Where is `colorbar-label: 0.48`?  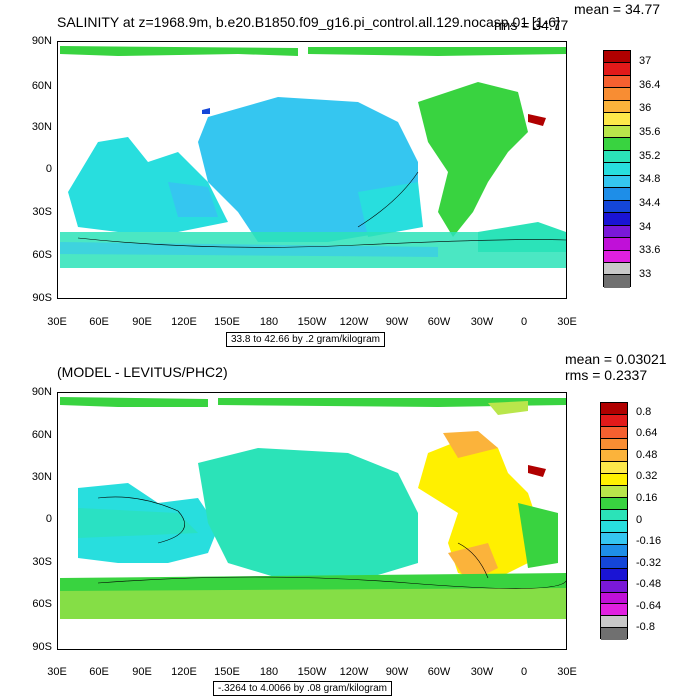 colorbar-label: 0.48 is located at coordinates (647, 454).